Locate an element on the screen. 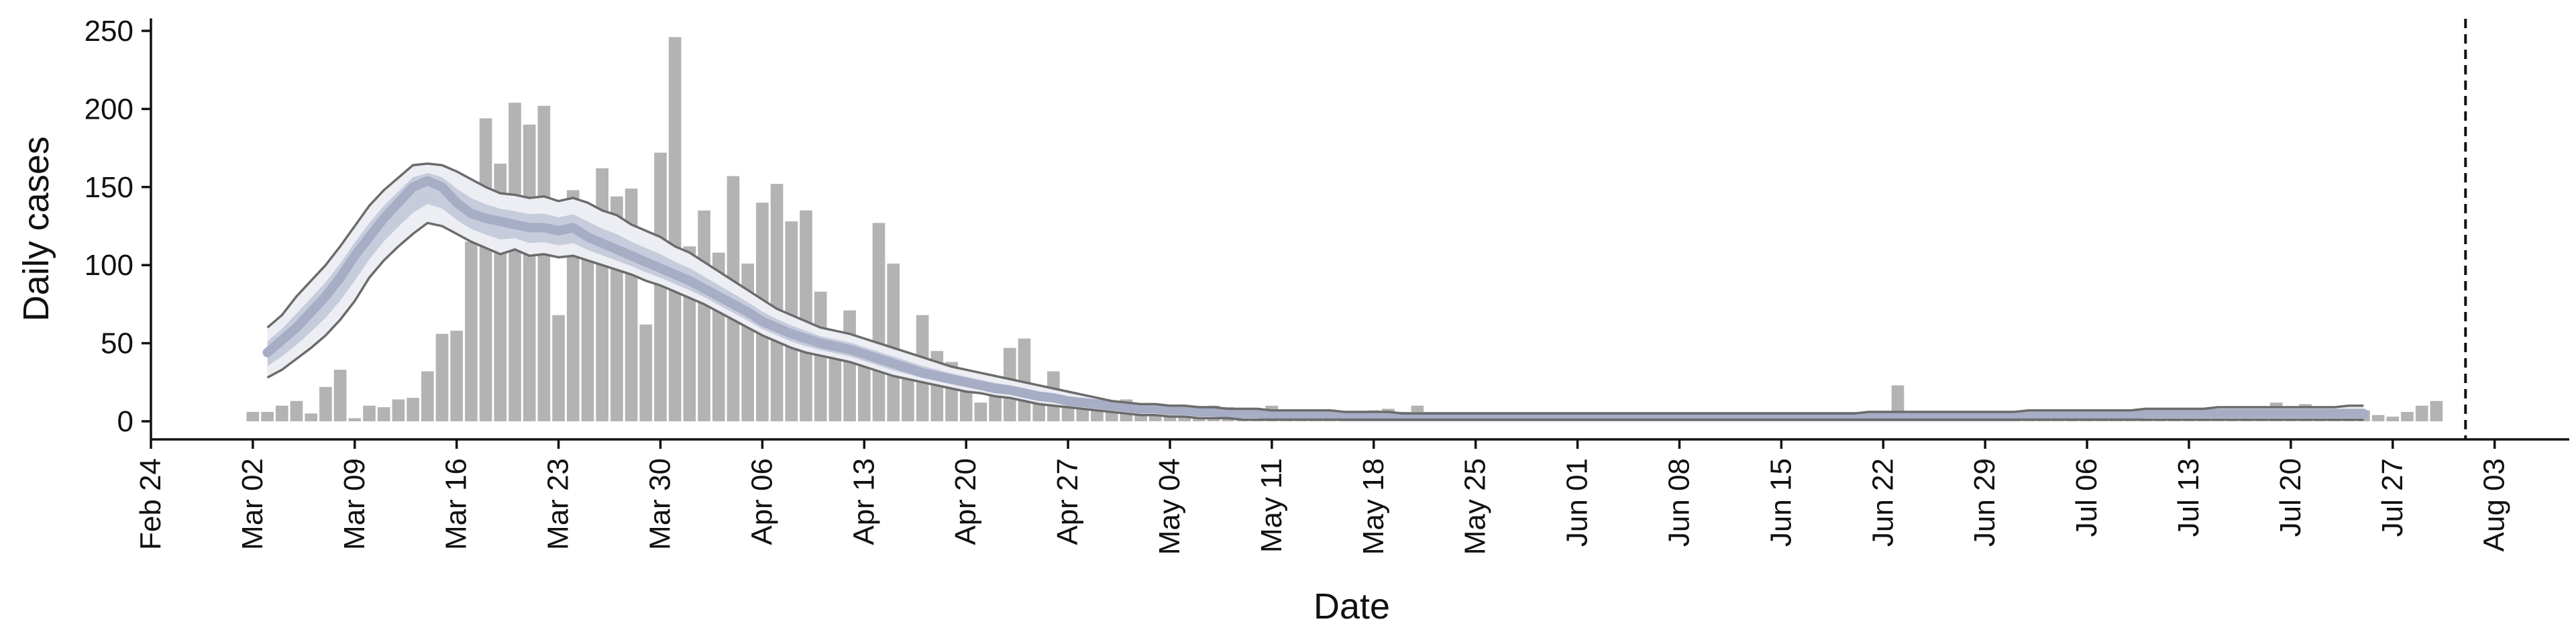 This screenshot has height=644, width=2576. y-tick-label: 150 is located at coordinates (109, 187).